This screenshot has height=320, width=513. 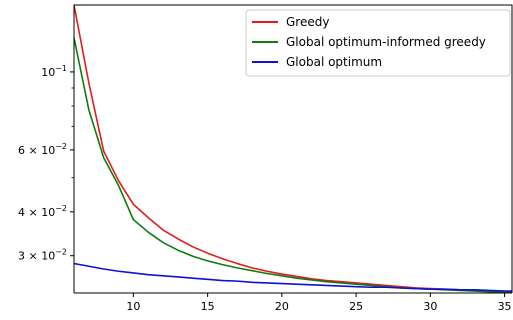 What do you see at coordinates (307, 22) in the screenshot?
I see `legend-label-0: Greedy` at bounding box center [307, 22].